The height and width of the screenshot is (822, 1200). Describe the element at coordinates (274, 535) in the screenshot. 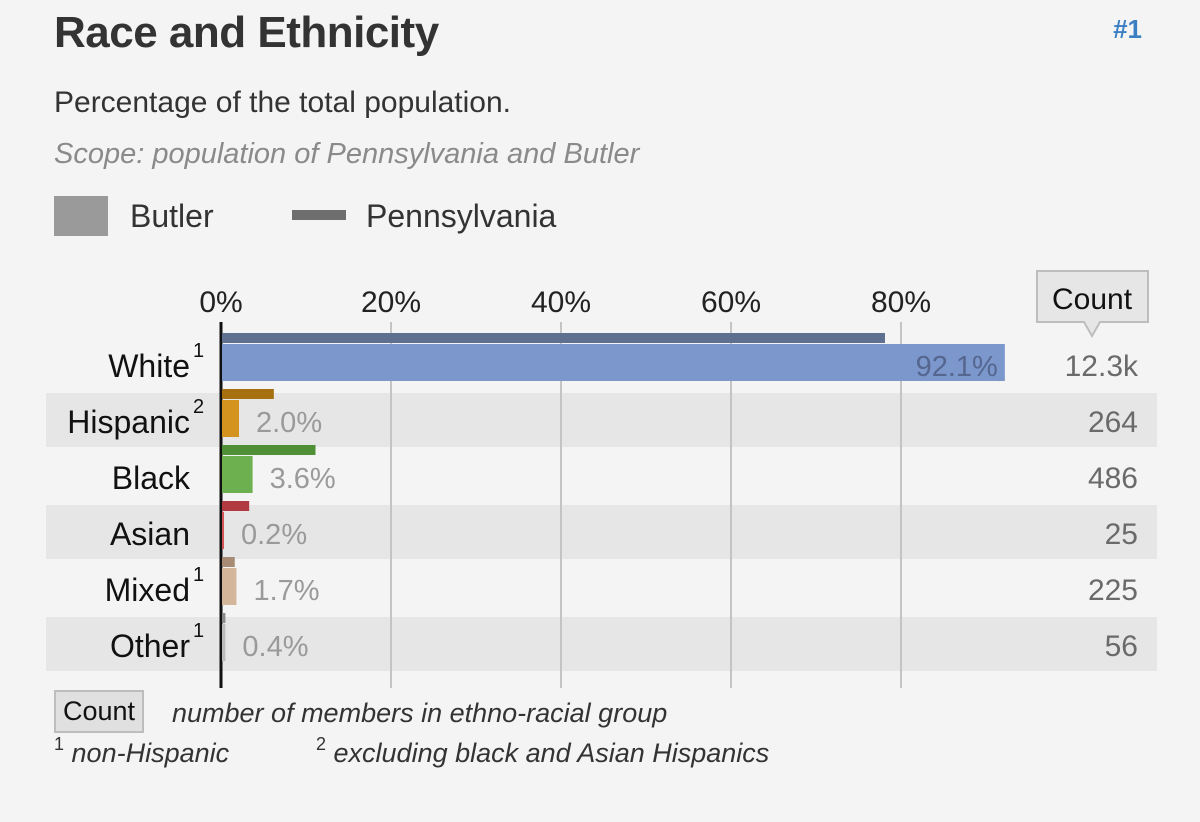

I see `value-label: 0.2%` at that location.